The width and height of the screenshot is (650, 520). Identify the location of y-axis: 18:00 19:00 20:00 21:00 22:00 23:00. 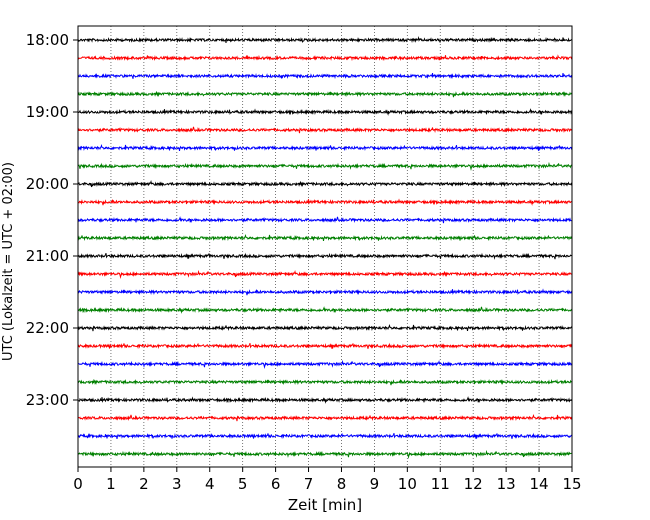
(52, 220).